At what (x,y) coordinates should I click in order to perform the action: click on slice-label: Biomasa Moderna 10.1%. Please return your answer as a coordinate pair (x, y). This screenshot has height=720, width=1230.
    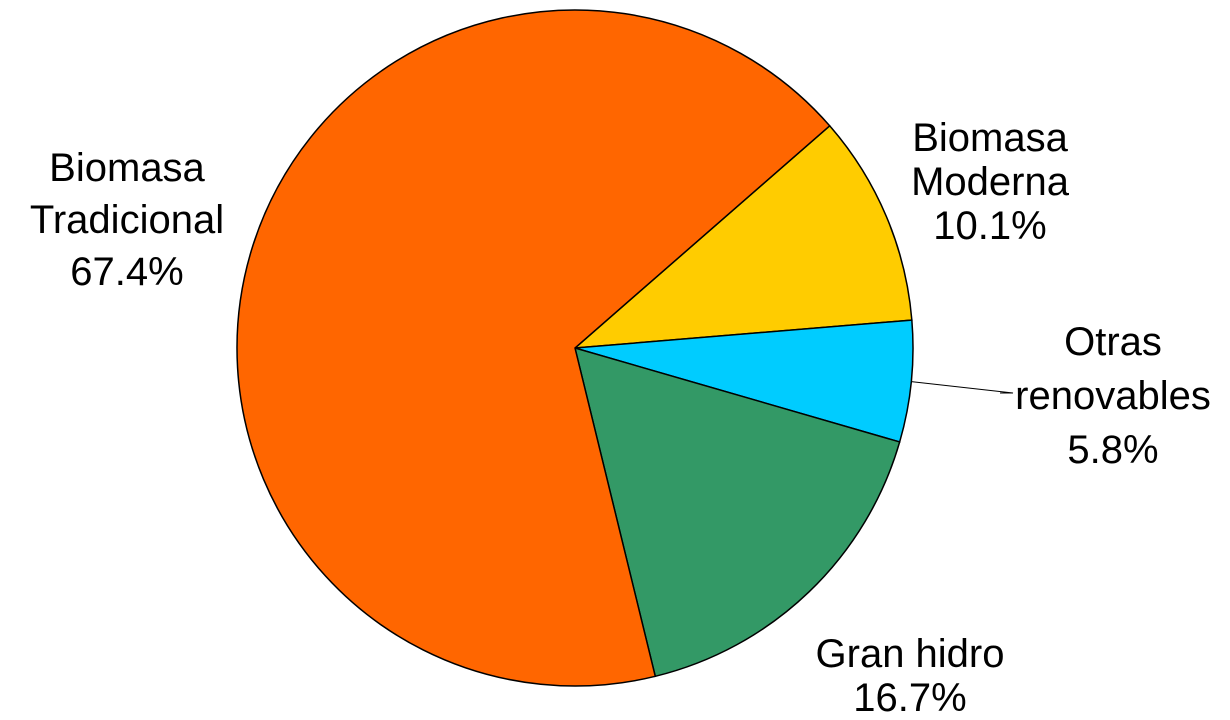
    Looking at the image, I should click on (990, 182).